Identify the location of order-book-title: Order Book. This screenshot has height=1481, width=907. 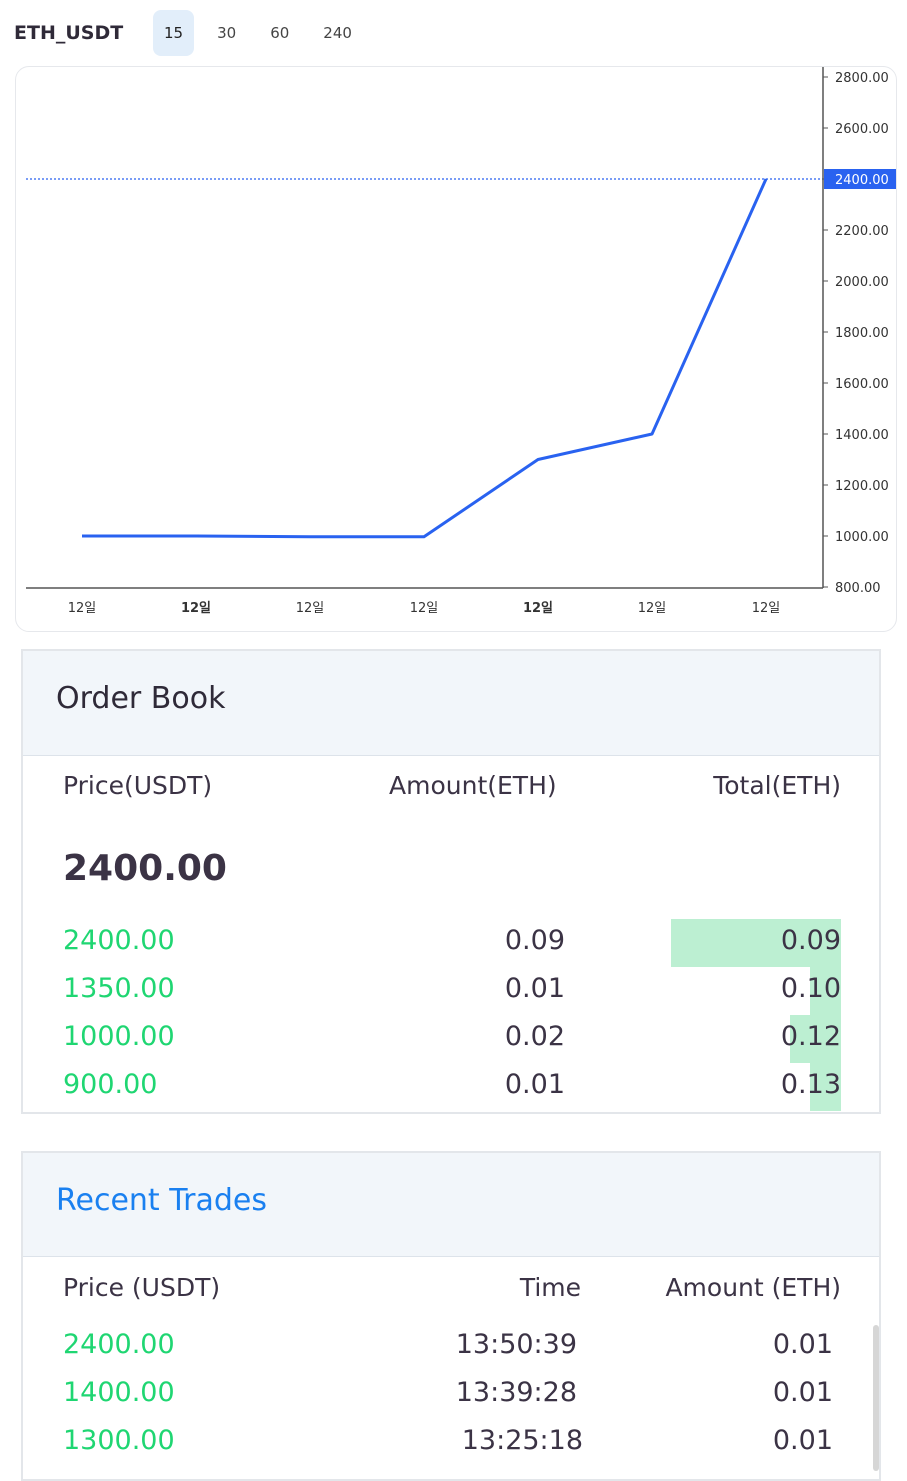
(141, 698).